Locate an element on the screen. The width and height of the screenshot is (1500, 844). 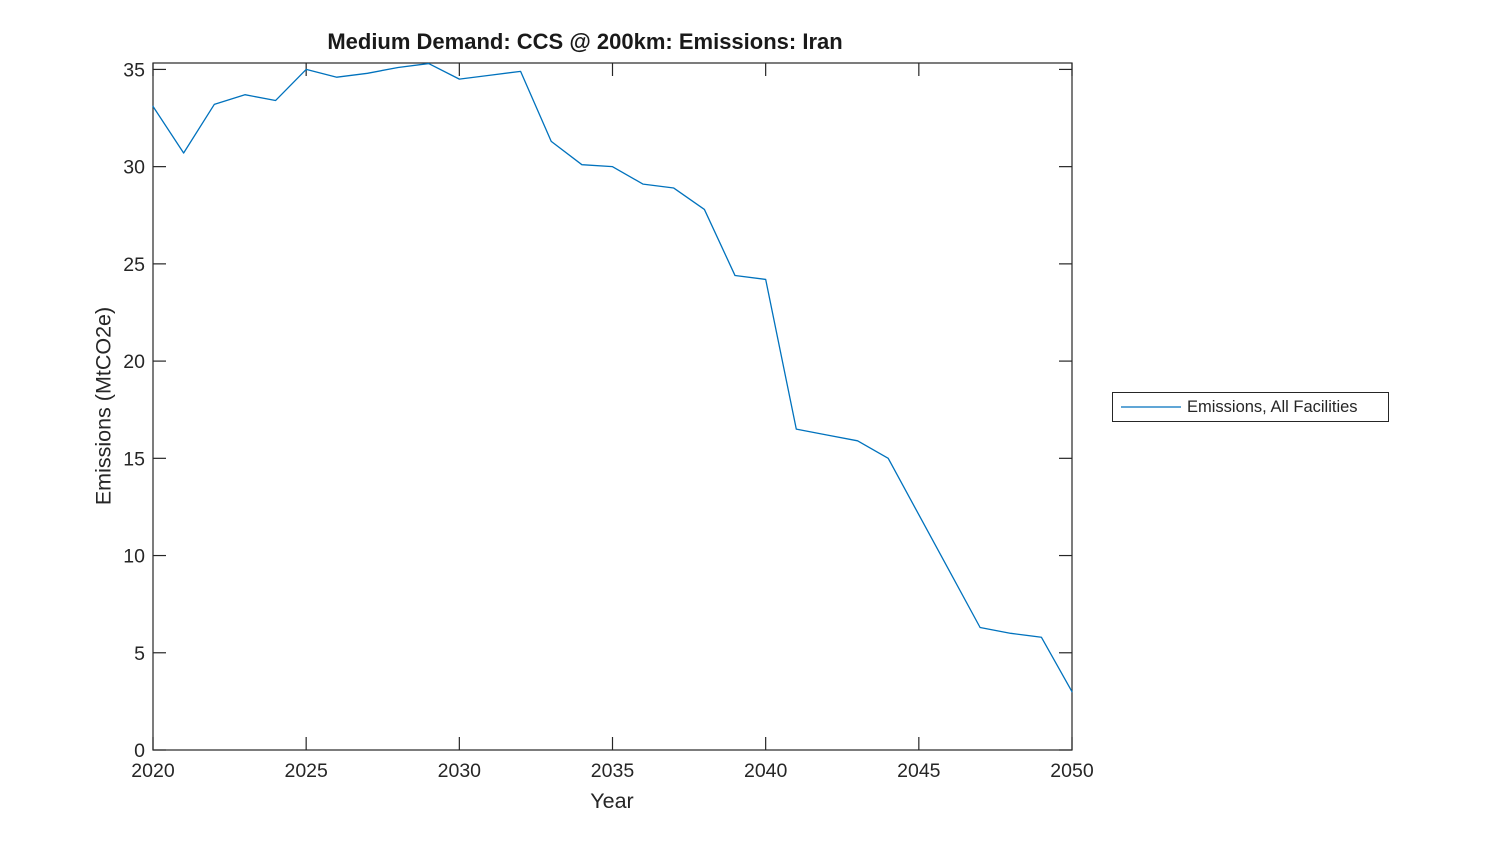
y-tick-label: 30 is located at coordinates (134, 168).